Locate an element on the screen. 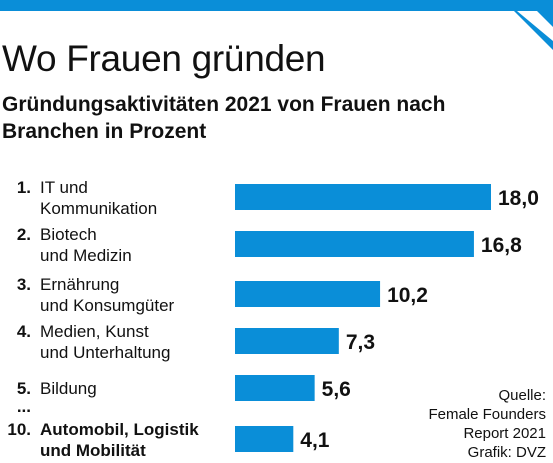 Image resolution: width=553 pixels, height=463 pixels. source-line: Report 2021 is located at coordinates (504, 433).